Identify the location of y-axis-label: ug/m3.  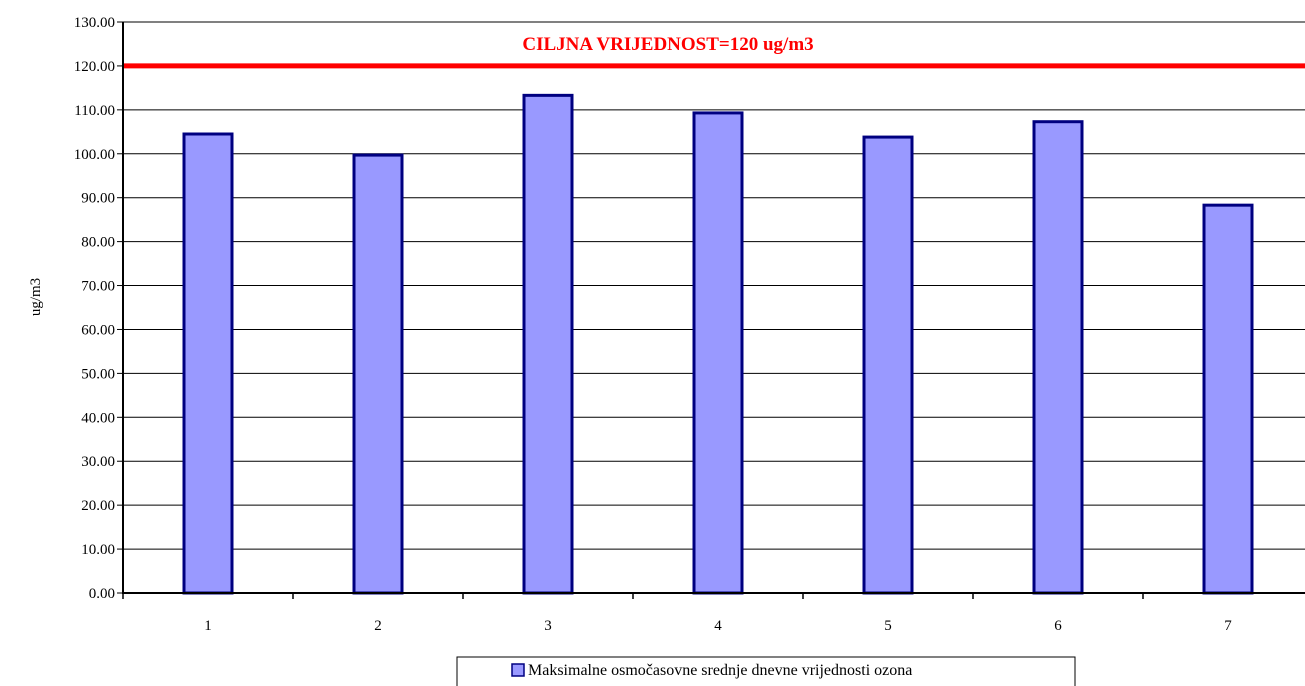
(36, 297).